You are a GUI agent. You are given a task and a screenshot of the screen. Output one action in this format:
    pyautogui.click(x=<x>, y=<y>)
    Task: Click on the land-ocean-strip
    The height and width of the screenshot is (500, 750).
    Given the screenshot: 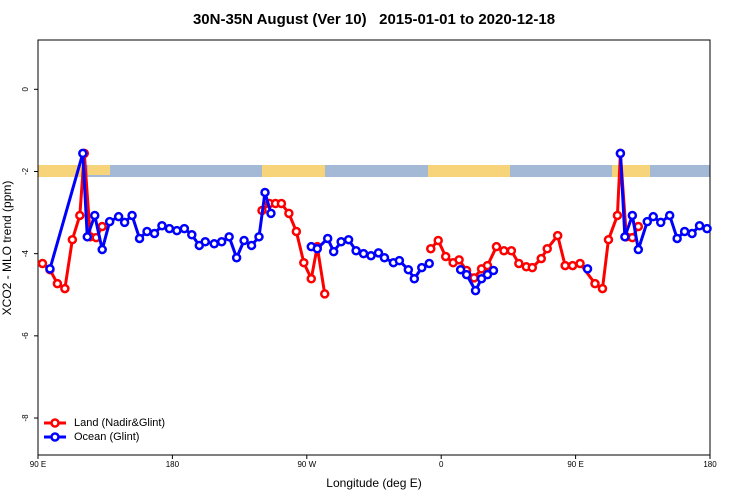 What is the action you would take?
    pyautogui.click(x=374, y=171)
    